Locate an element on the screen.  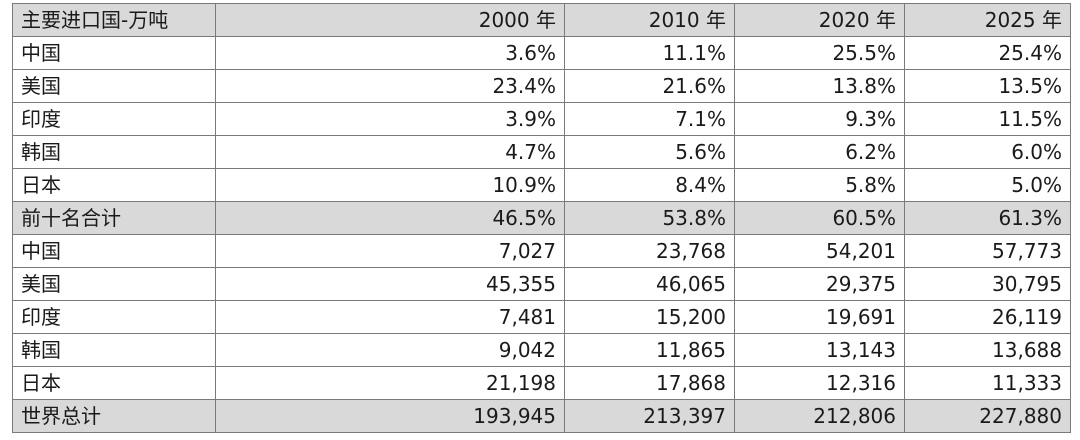
cell-value: 10.9% is located at coordinates (390, 185).